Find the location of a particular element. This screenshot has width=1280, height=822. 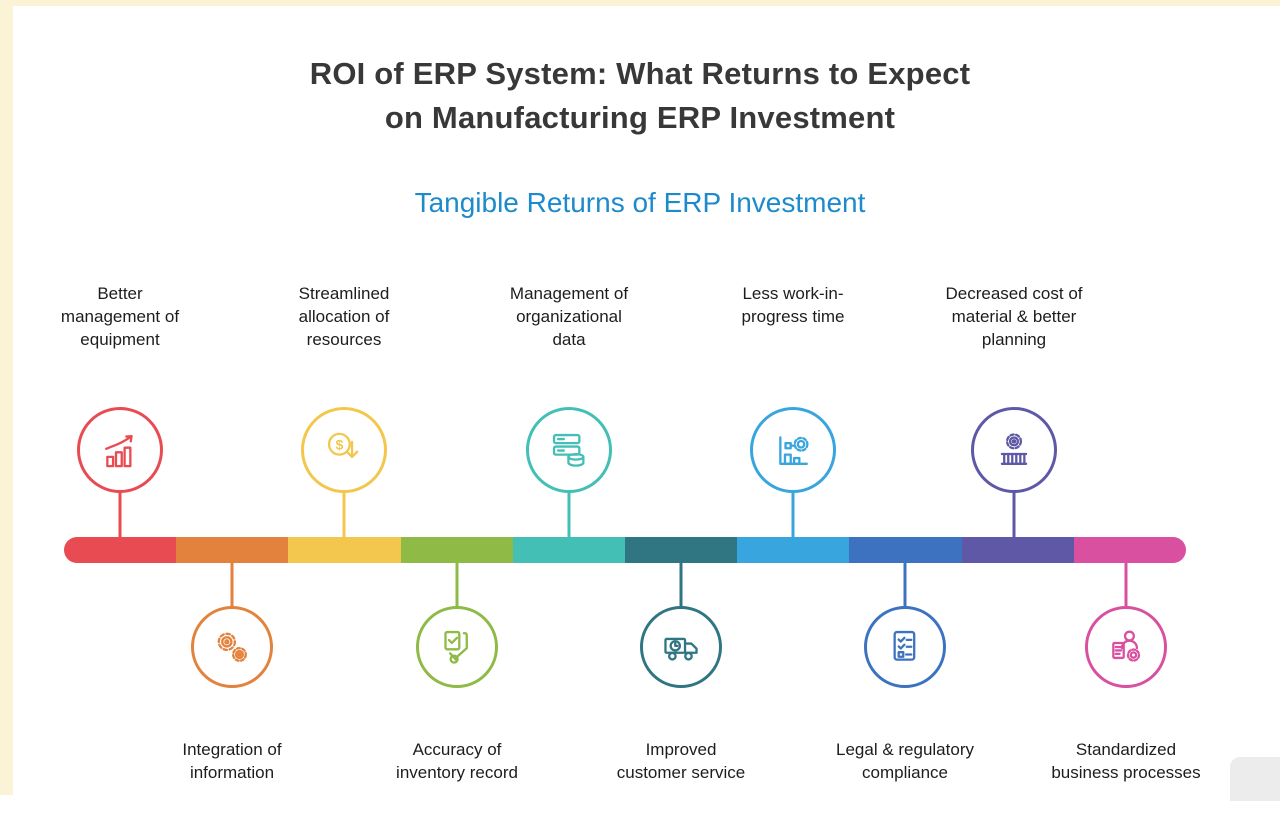

item-label: Improved customer service is located at coordinates (681, 761).